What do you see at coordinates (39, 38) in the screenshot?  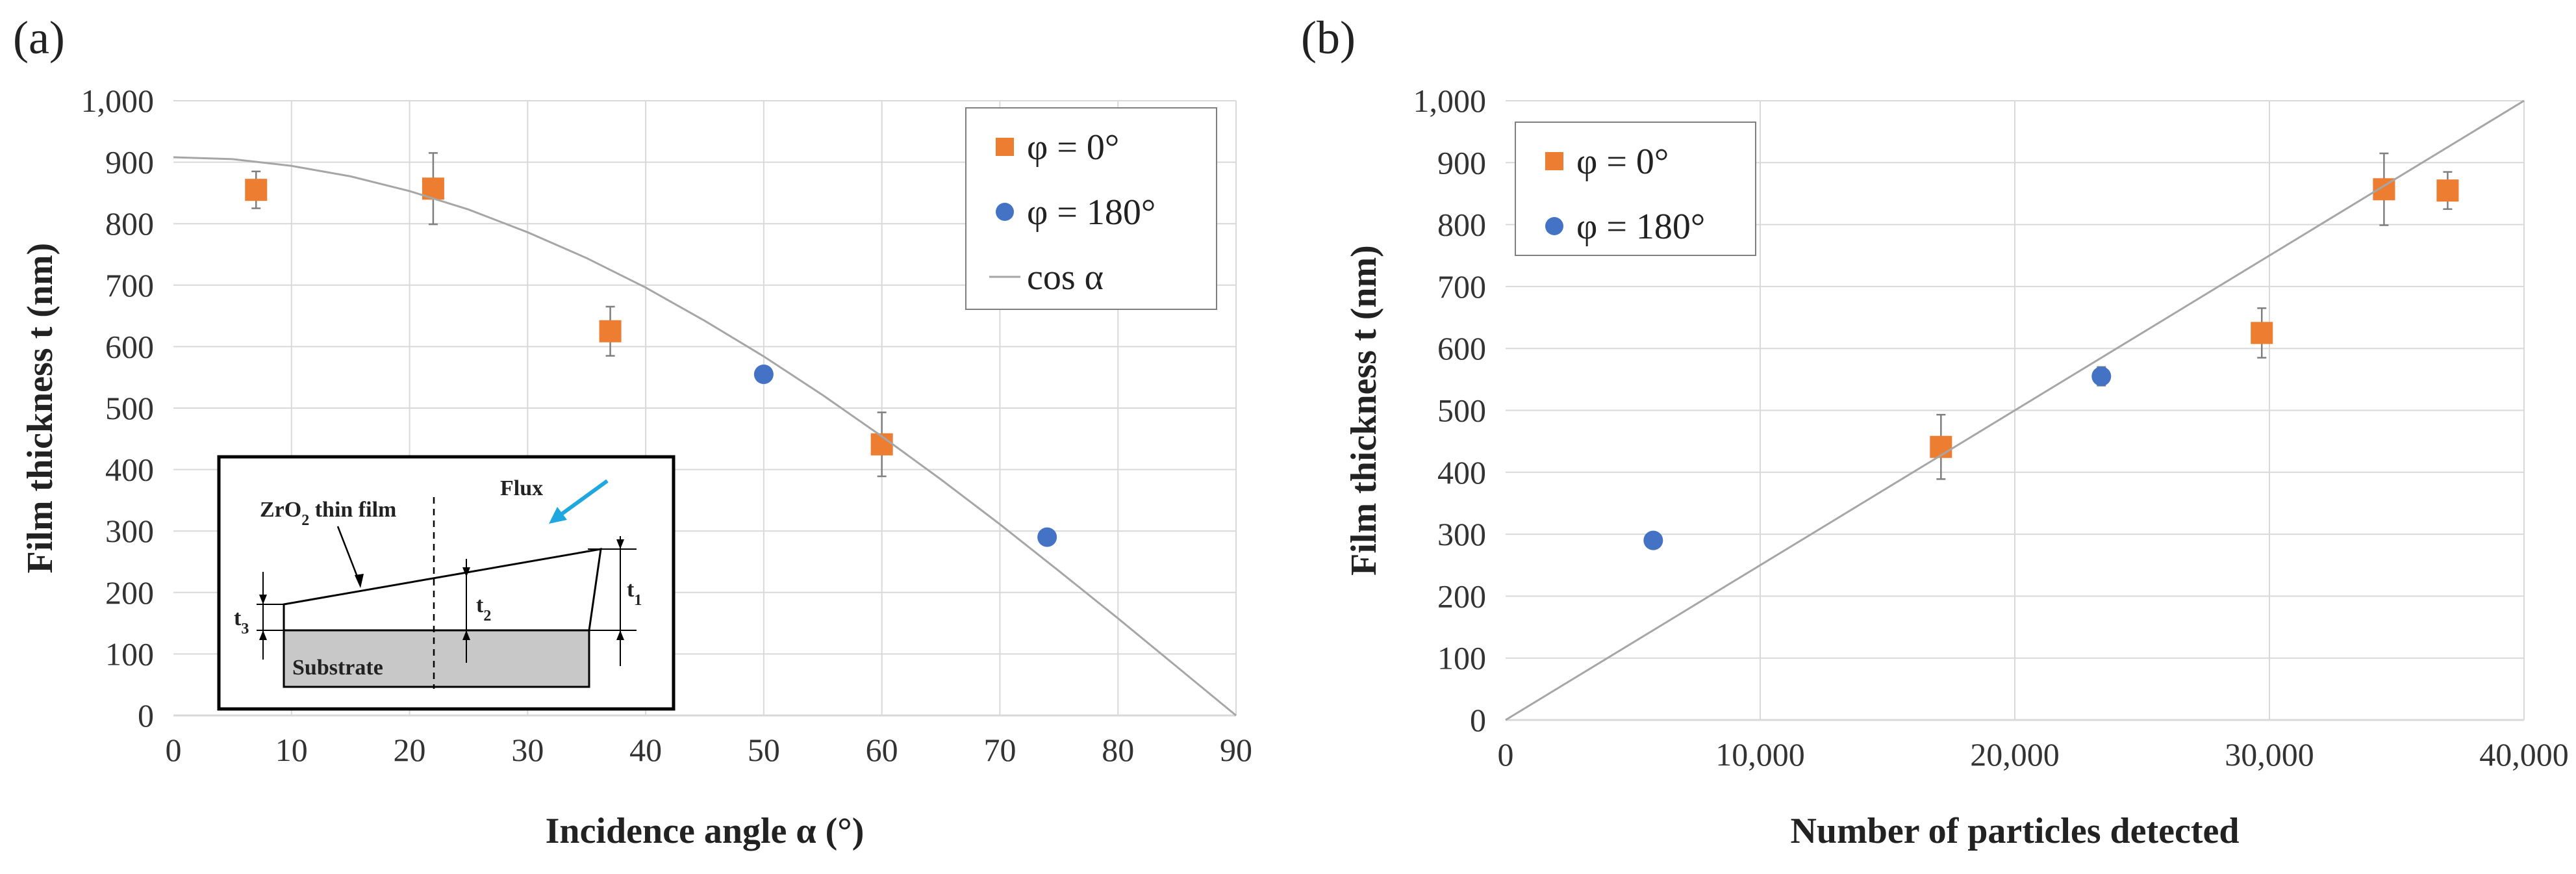 I see `panel-label: (a)` at bounding box center [39, 38].